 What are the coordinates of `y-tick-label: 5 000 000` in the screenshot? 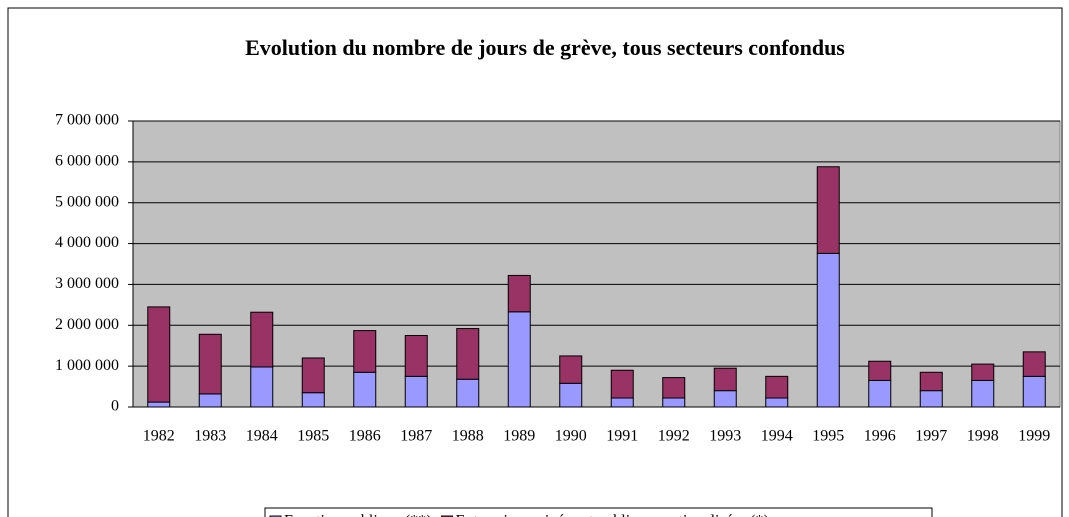 It's located at (87, 201).